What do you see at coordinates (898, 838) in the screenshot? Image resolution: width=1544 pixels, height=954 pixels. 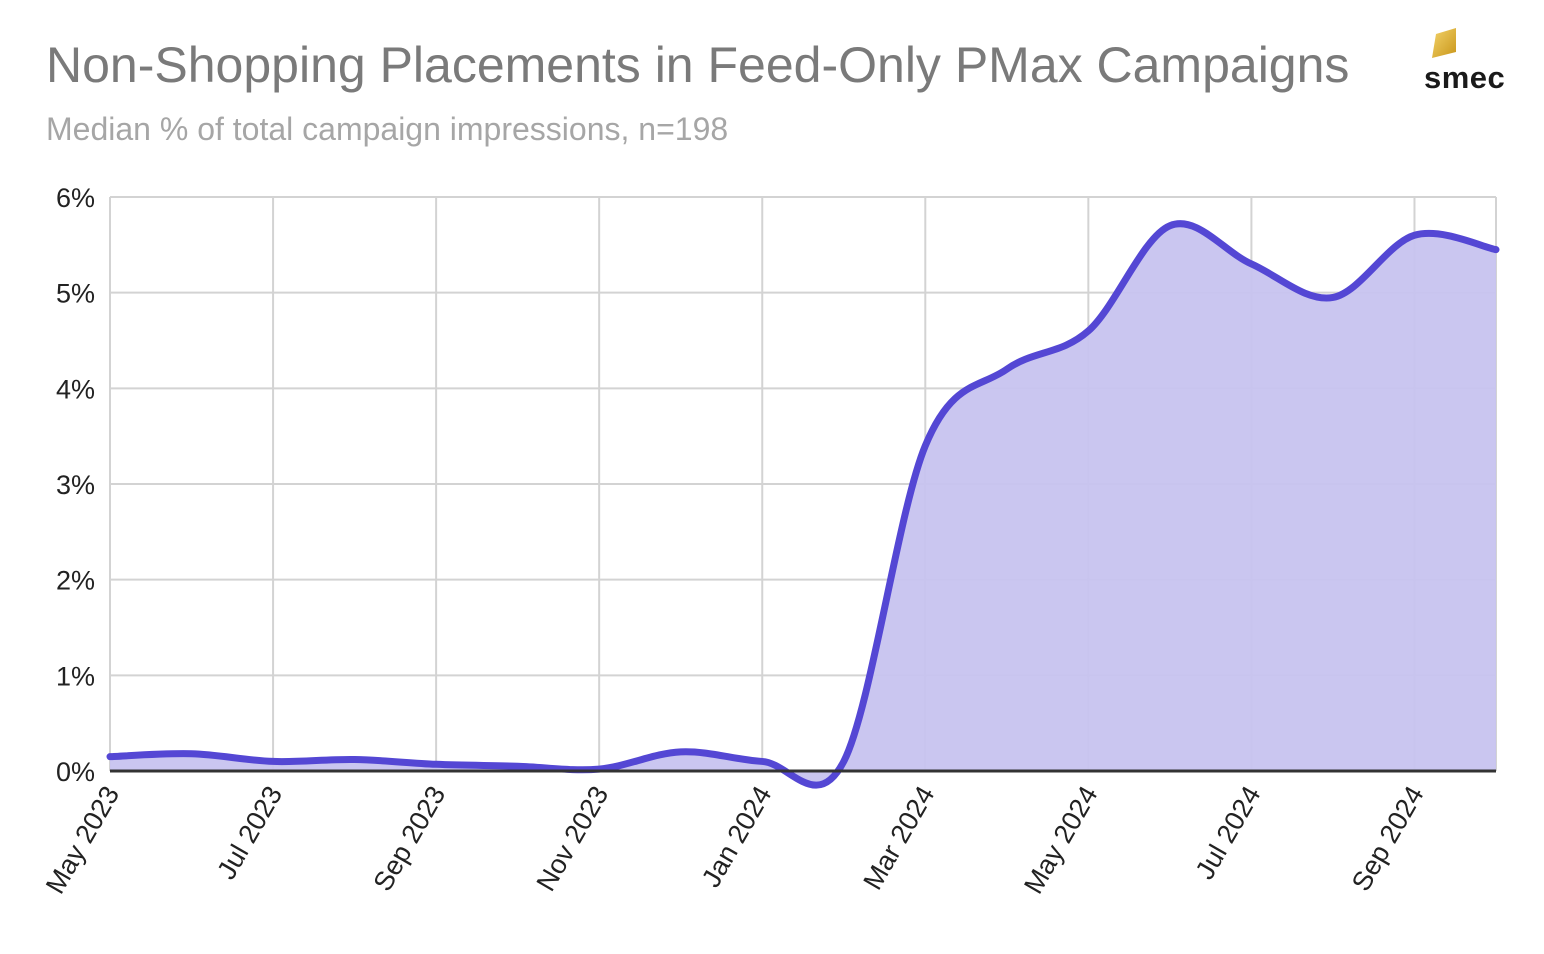 I see `x-tick-label: Mar 2024` at bounding box center [898, 838].